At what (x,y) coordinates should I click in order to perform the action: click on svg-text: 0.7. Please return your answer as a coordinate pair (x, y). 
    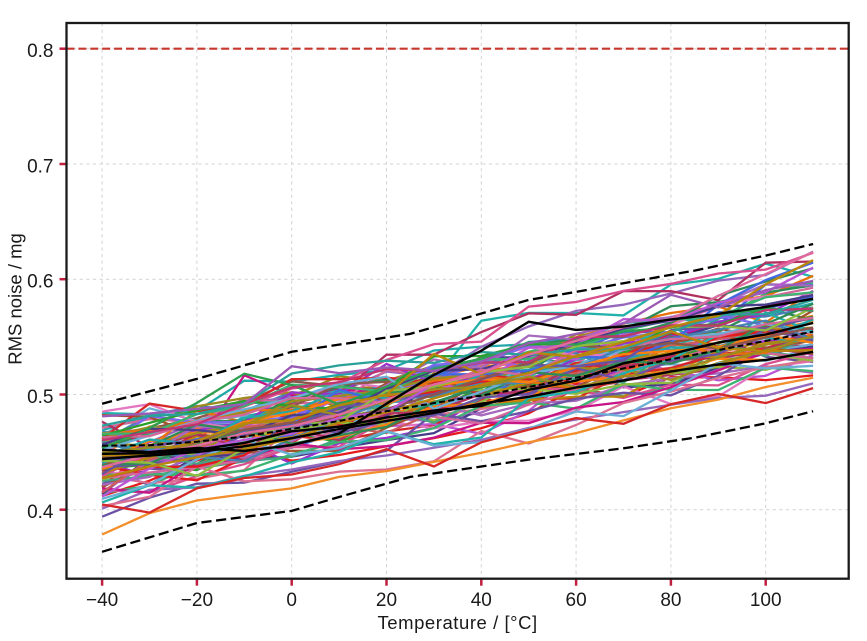
    Looking at the image, I should click on (40, 166).